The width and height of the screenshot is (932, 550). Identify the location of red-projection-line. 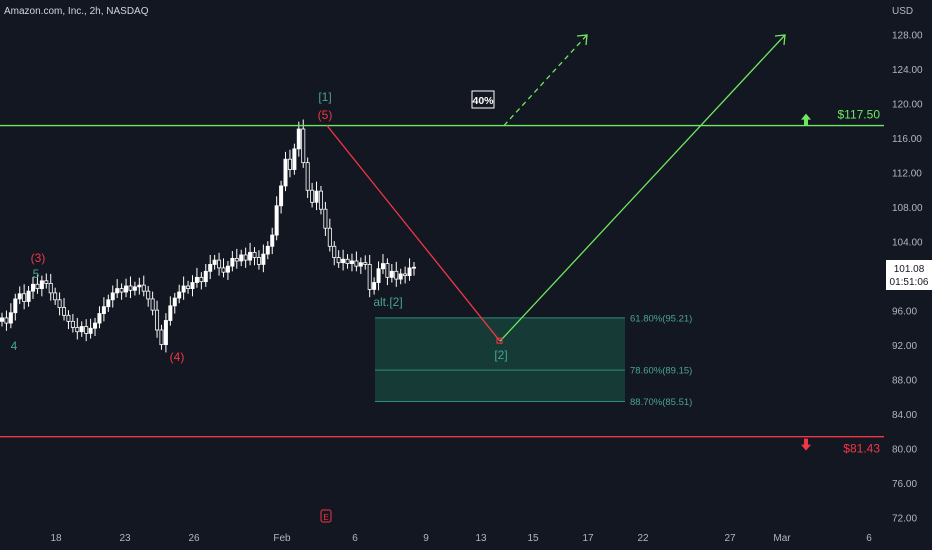
(413, 233).